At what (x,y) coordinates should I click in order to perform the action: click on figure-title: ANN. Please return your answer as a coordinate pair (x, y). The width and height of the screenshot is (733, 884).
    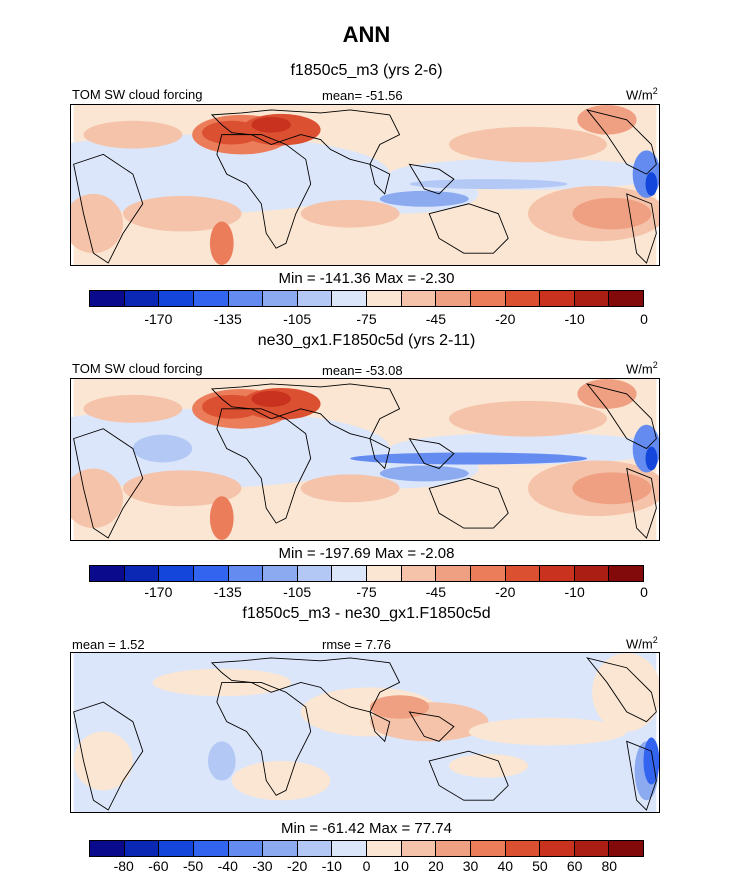
    Looking at the image, I should click on (366, 34).